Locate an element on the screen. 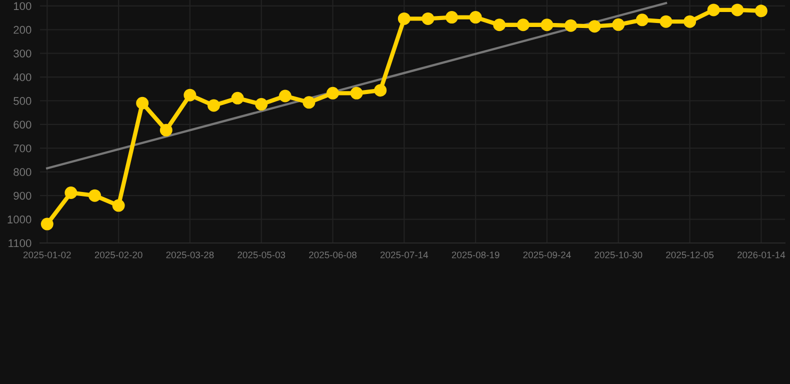  x-tick-label: 2025-05-03 is located at coordinates (262, 255).